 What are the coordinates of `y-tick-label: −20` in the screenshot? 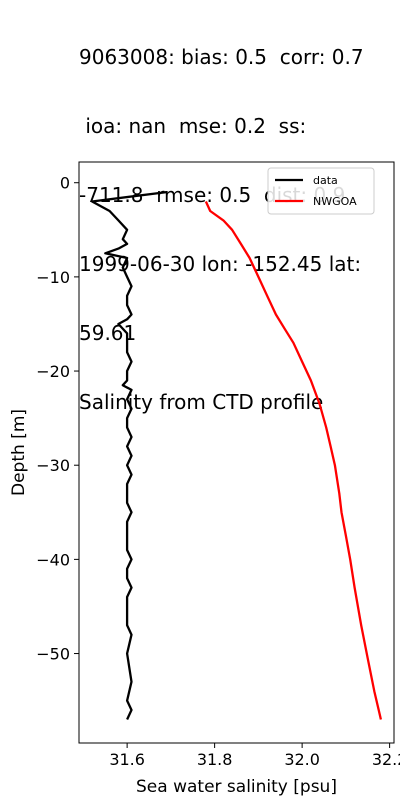 It's located at (53, 371).